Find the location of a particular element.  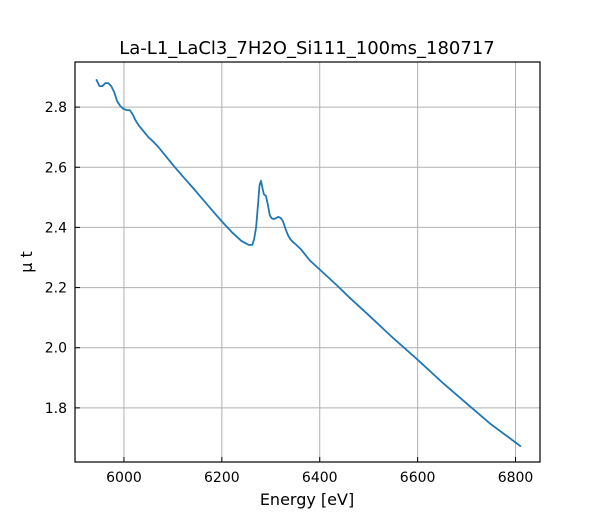

x-tick-label: 6800 is located at coordinates (516, 478).